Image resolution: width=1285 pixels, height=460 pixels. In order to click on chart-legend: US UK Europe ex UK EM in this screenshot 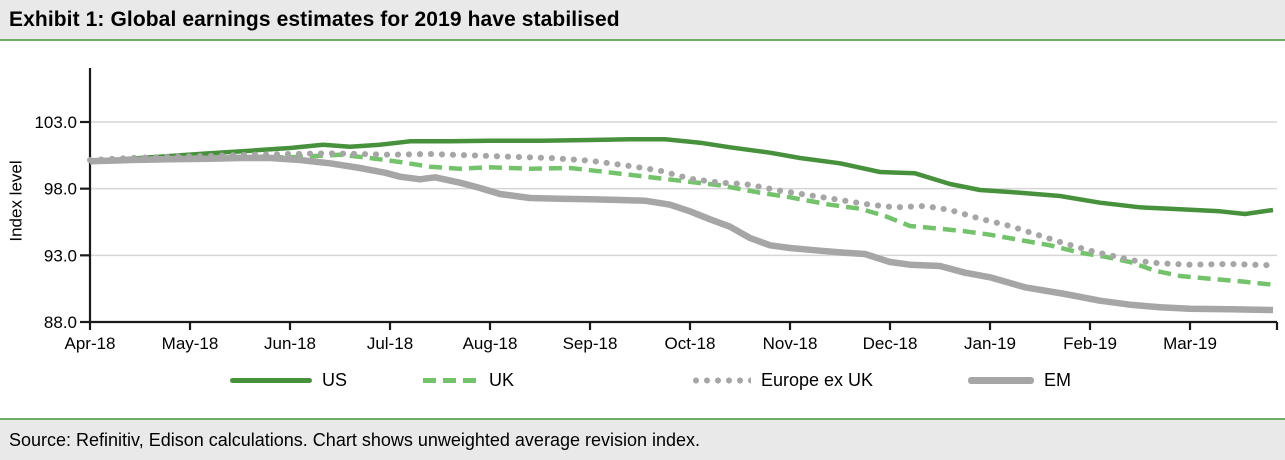, I will do `click(642, 381)`.